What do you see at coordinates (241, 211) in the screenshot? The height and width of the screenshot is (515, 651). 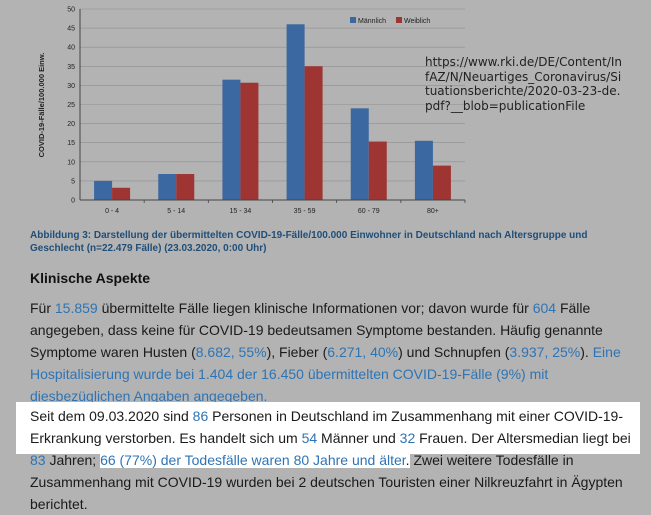 I see `x-tick-label: 15 - 34` at bounding box center [241, 211].